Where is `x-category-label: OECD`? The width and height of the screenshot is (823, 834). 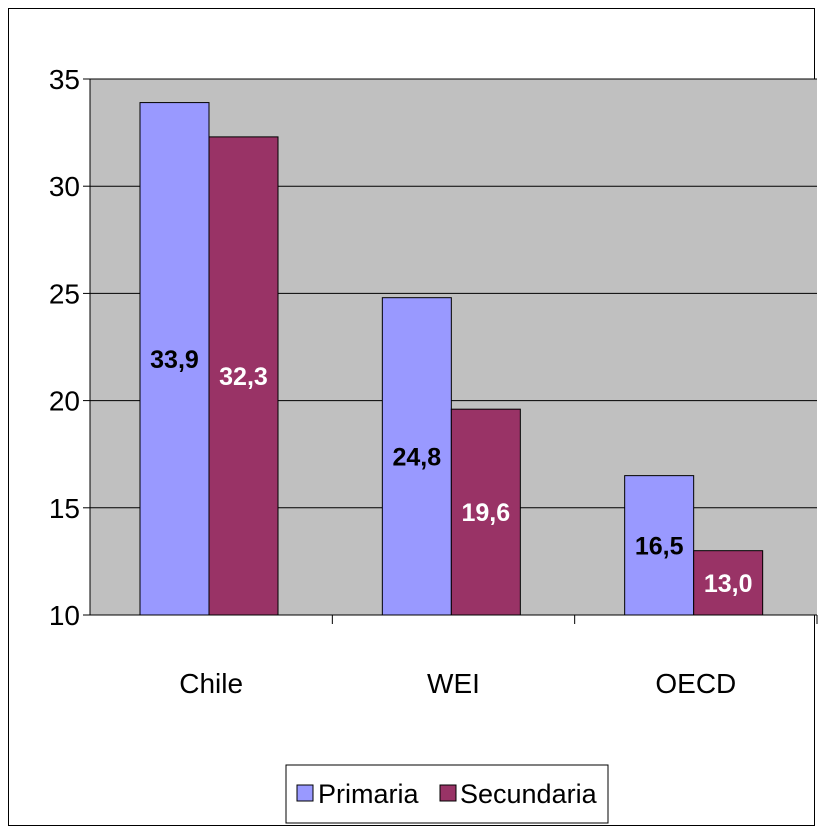 x-category-label: OECD is located at coordinates (695, 683).